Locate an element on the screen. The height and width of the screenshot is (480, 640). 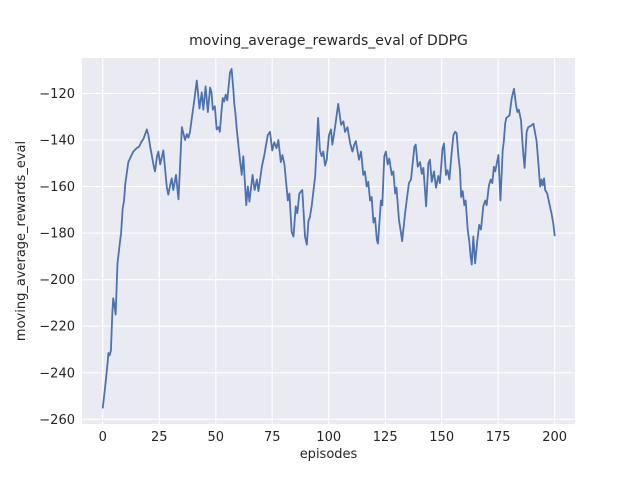
x-tick-label: 200 is located at coordinates (554, 437).